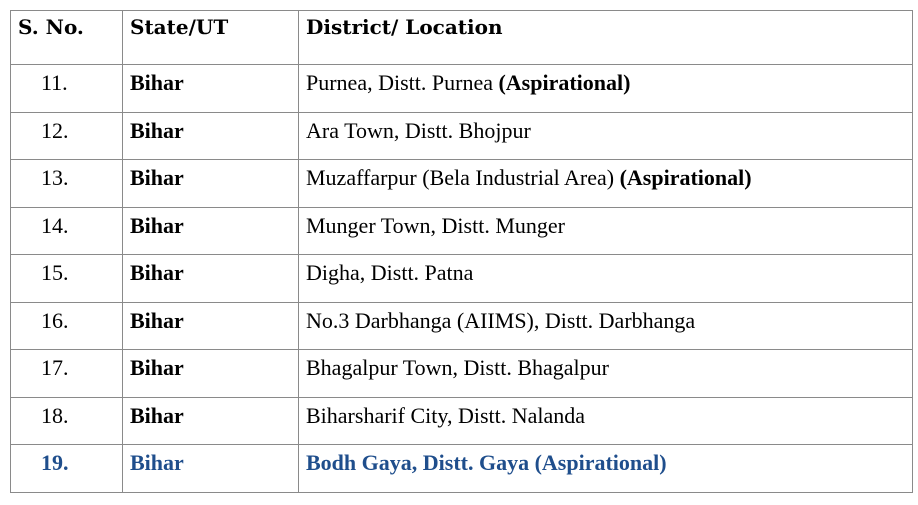 Image resolution: width=918 pixels, height=505 pixels. What do you see at coordinates (457, 367) in the screenshot?
I see `district-text: Bhagalpur Town, Distt. Bhagalpur` at bounding box center [457, 367].